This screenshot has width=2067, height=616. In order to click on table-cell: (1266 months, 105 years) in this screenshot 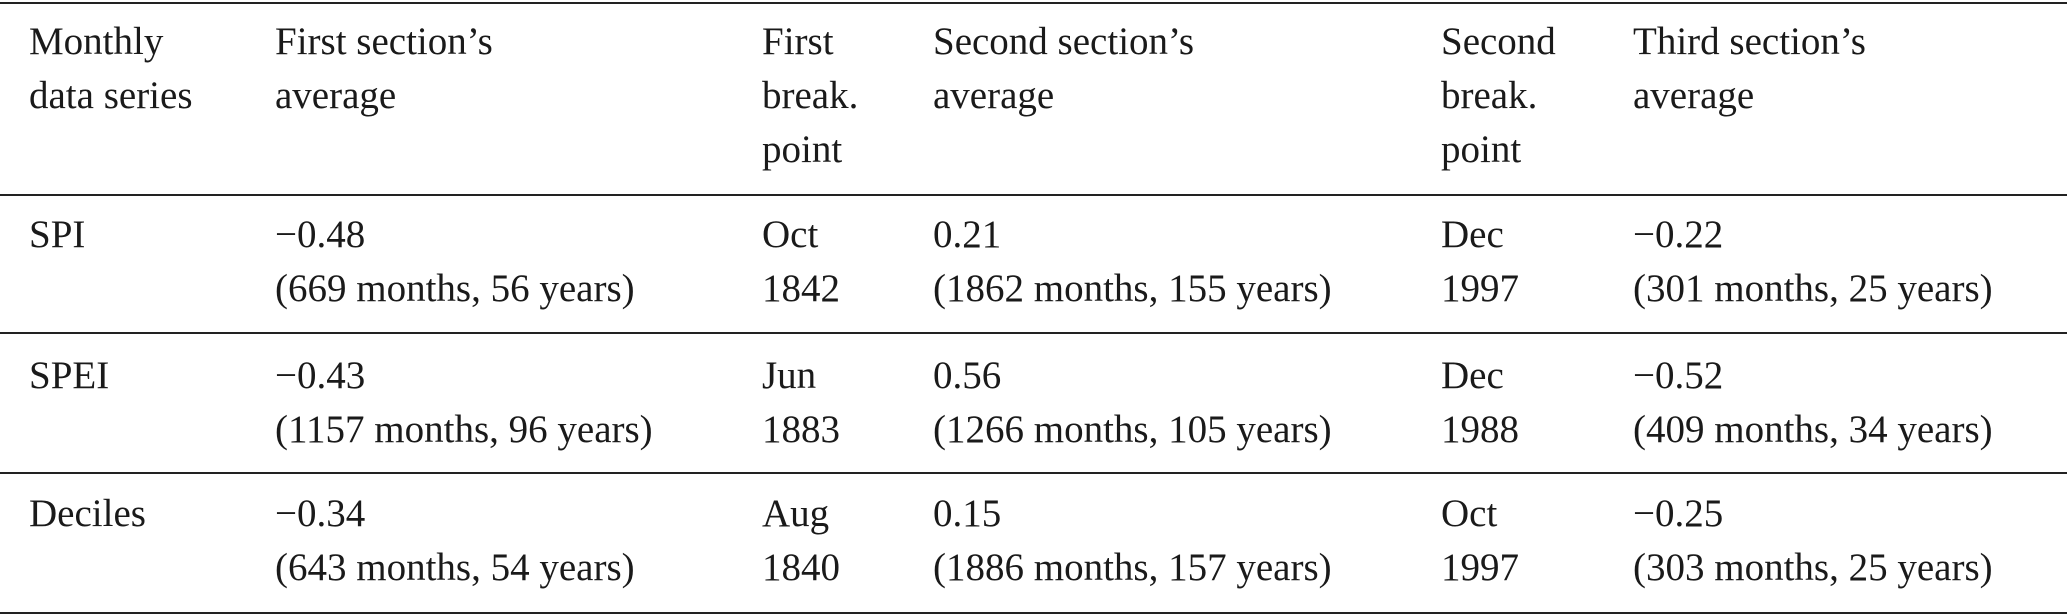, I will do `click(1132, 429)`.